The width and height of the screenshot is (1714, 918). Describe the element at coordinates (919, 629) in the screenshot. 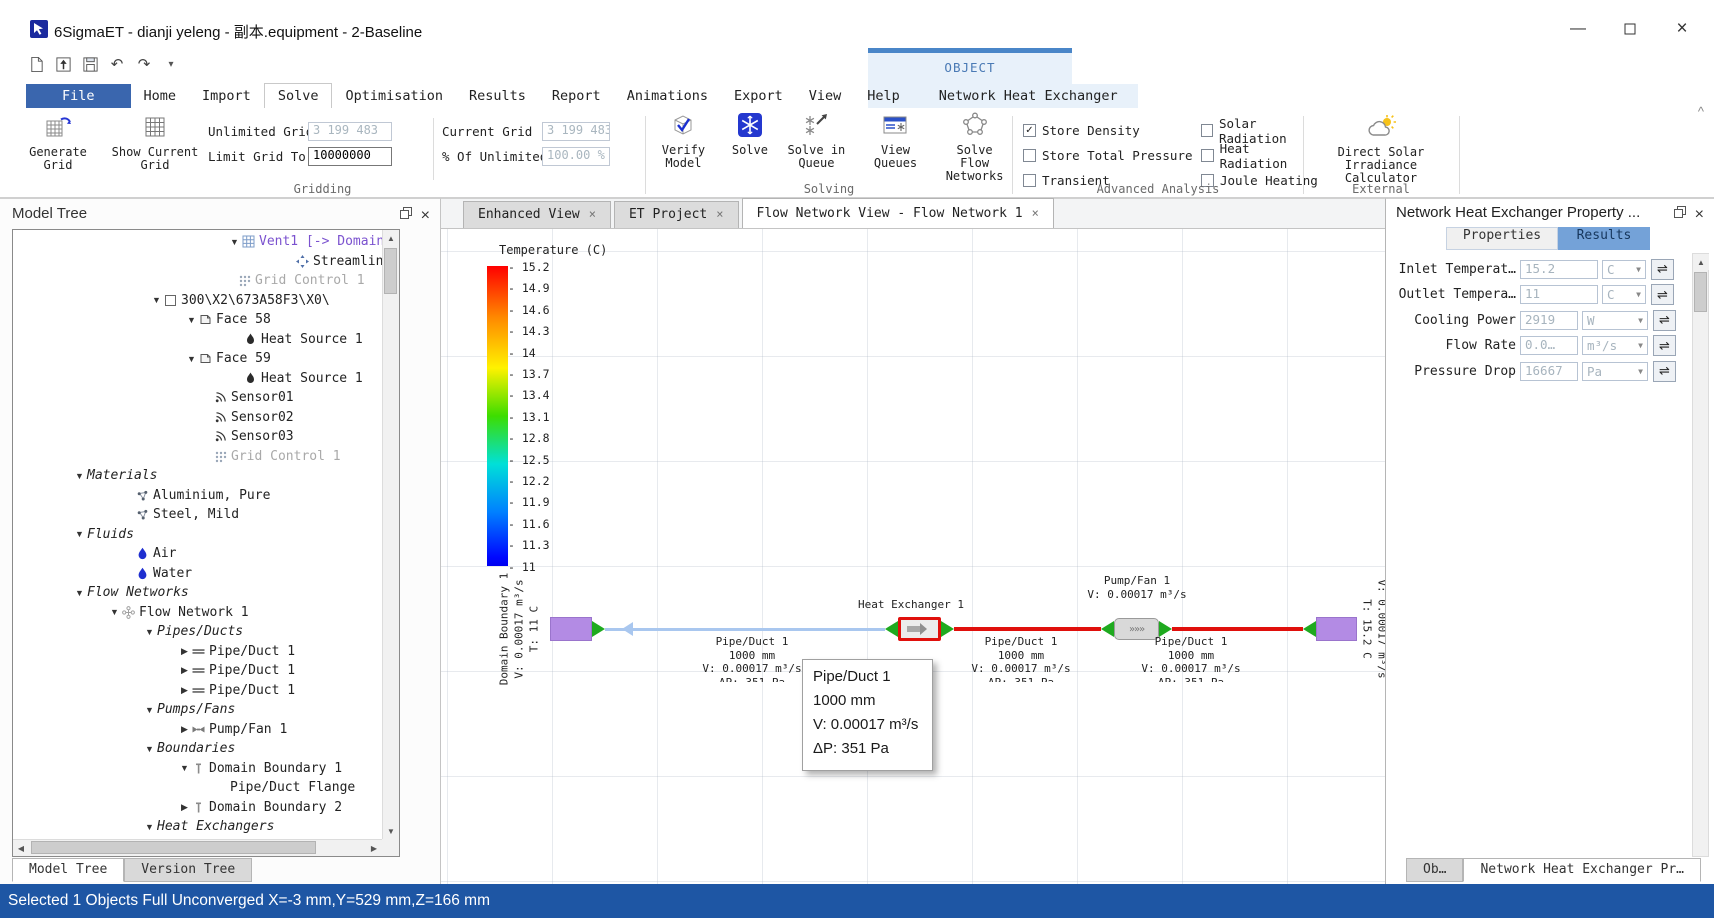

I see `heat-exchanger-node` at that location.